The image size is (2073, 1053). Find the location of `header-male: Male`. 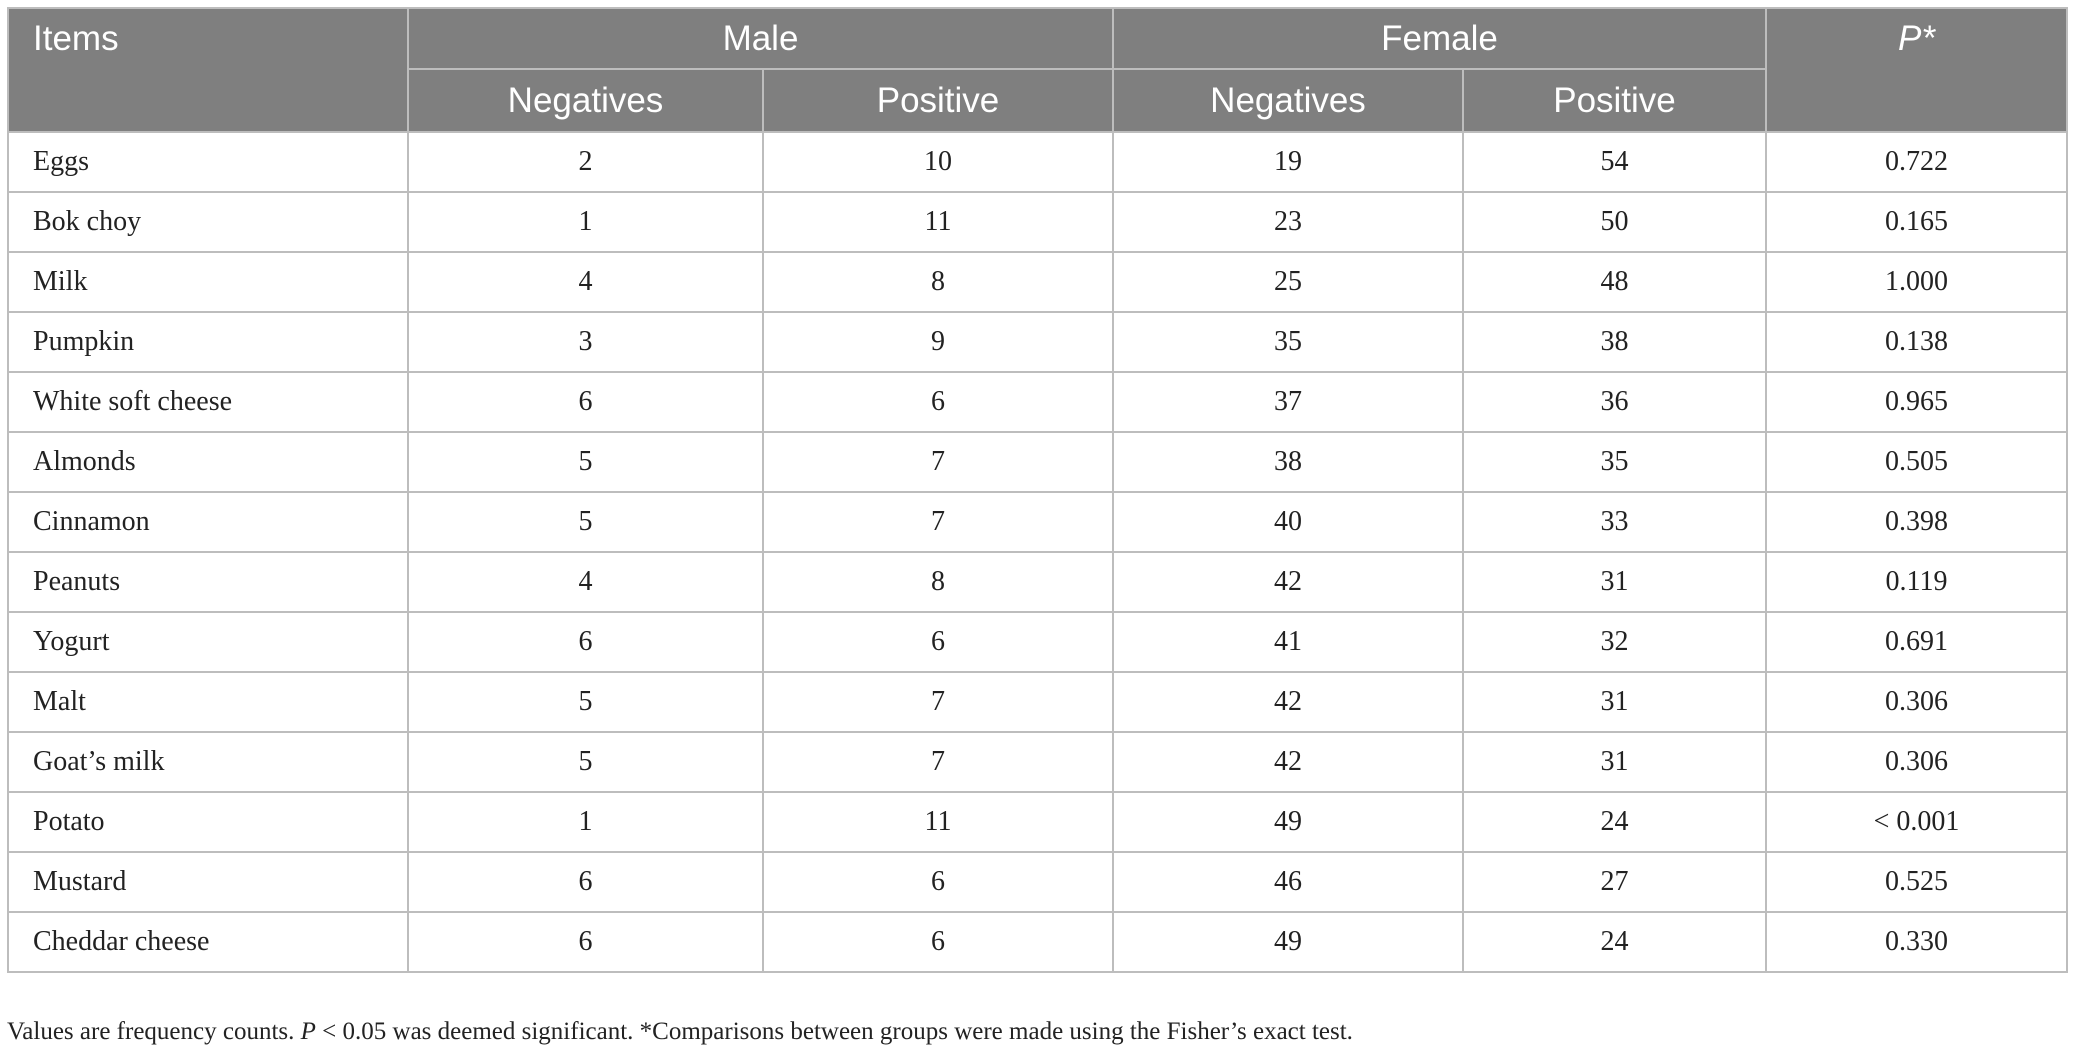

header-male: Male is located at coordinates (760, 38).